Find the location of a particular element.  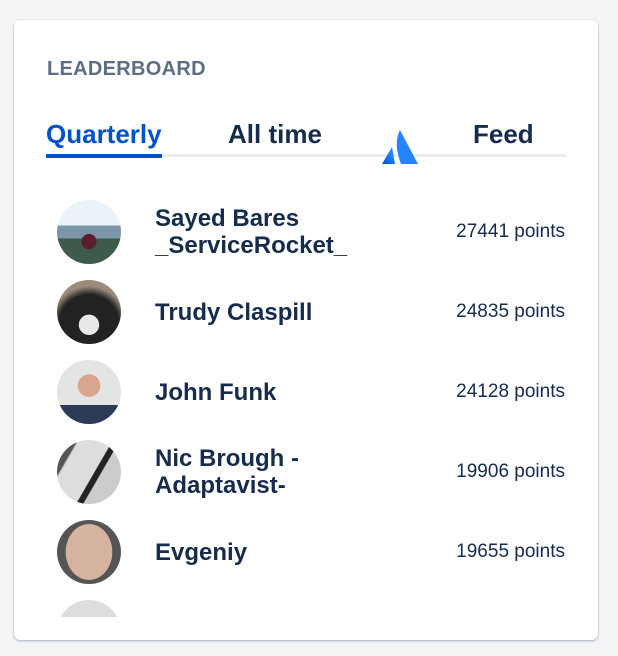

tab-track is located at coordinates (306, 155).